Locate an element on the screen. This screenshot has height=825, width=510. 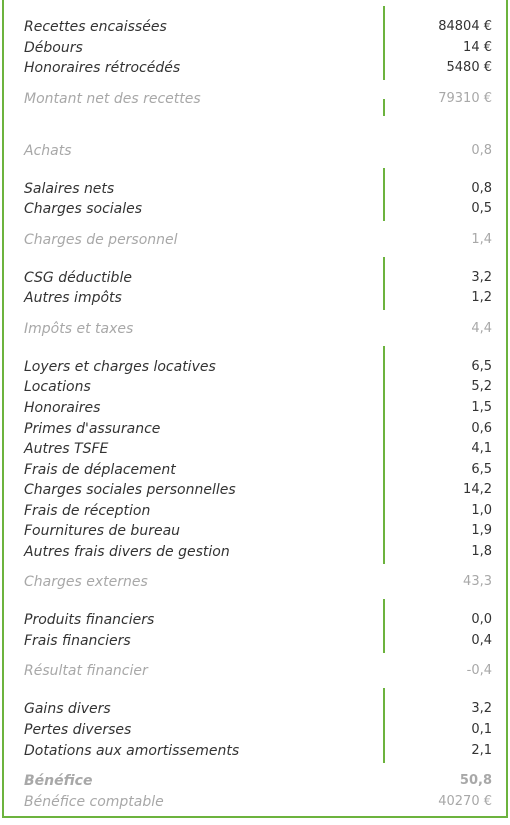
row-value: 0,8 is located at coordinates (481, 188).